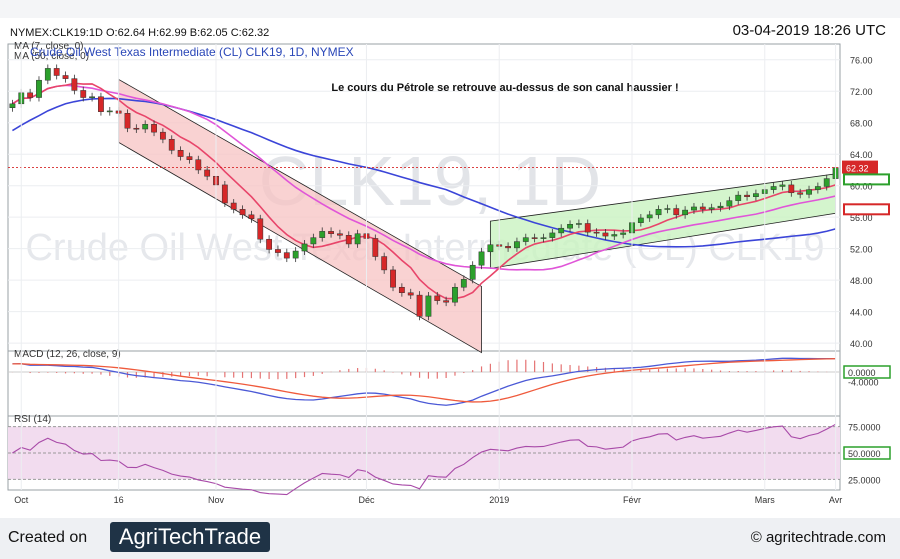 The image size is (900, 559). What do you see at coordinates (860, 167) in the screenshot?
I see `last-price-badge` at bounding box center [860, 167].